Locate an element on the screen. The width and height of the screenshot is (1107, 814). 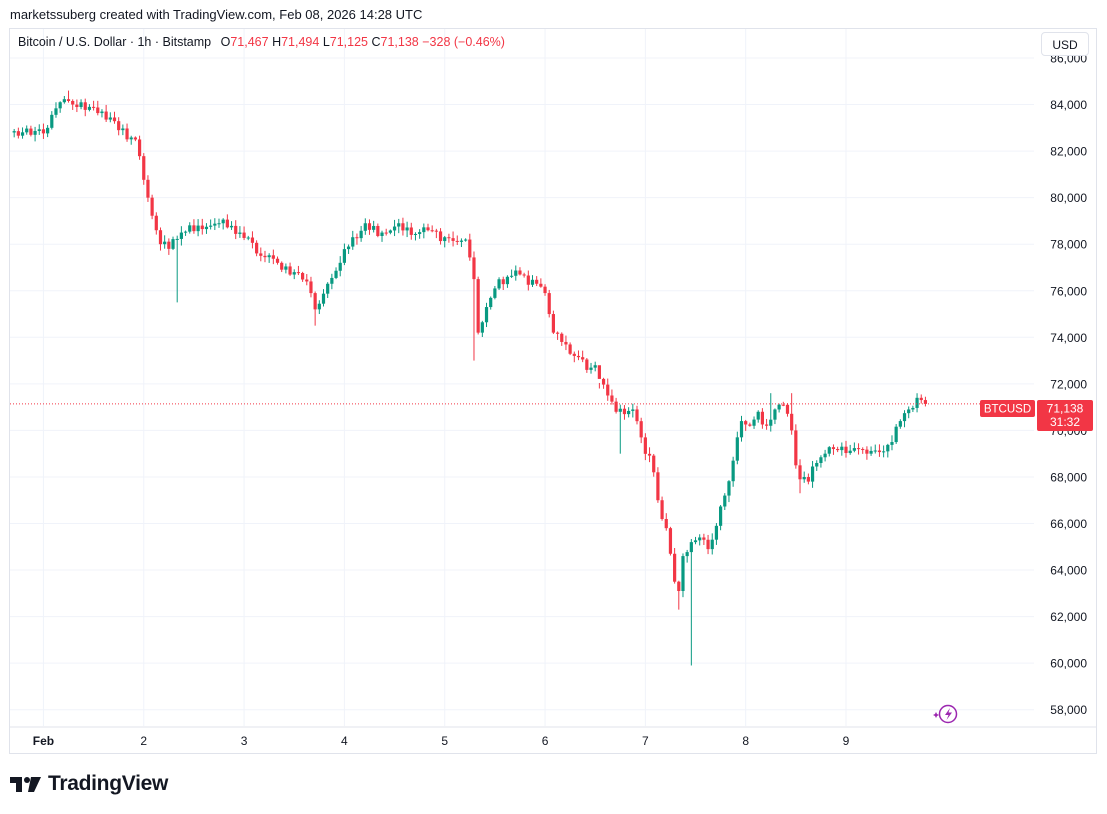
y-tick-label: 62,000 is located at coordinates (1068, 617).